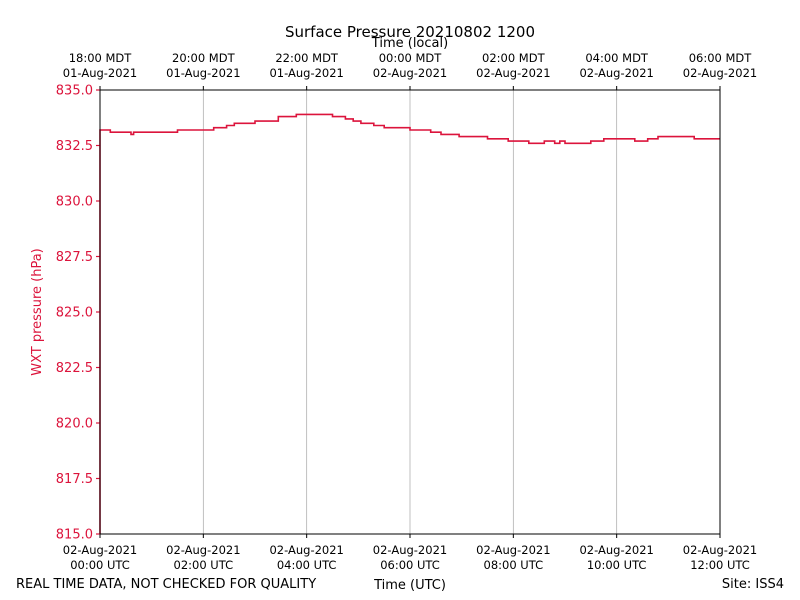  What do you see at coordinates (410, 32) in the screenshot?
I see `chart-title: Surface Pressure 20210802 1200` at bounding box center [410, 32].